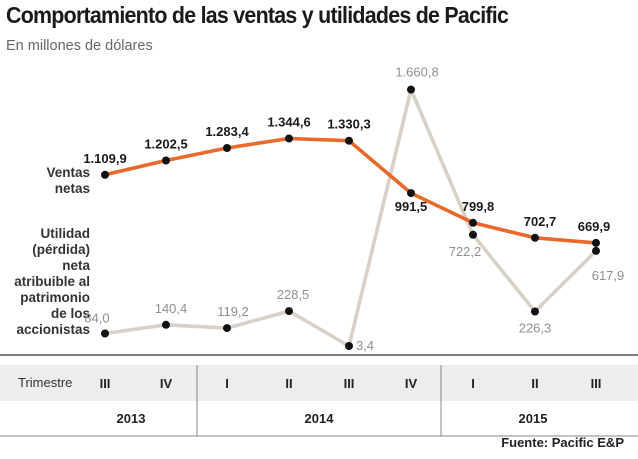  Describe the element at coordinates (96, 318) in the screenshot. I see `data-label-utilidad: 84,0` at that location.